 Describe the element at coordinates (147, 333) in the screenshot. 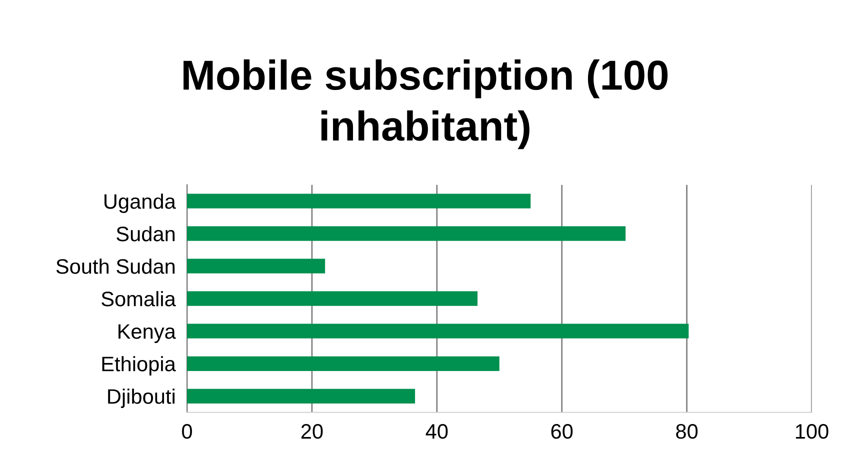

I see `y-tick-label: Kenya` at that location.